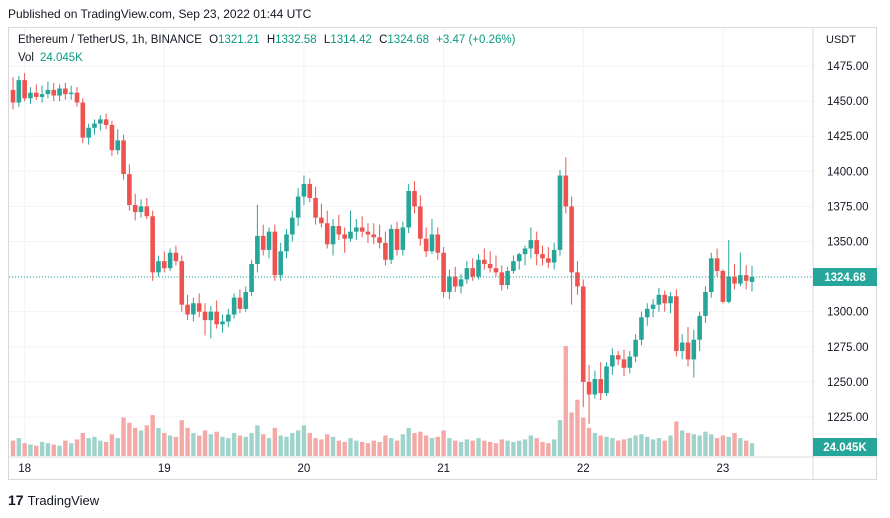 This screenshot has height=518, width=890. What do you see at coordinates (16, 500) in the screenshot?
I see `tradingview-logo-icon: 17` at bounding box center [16, 500].